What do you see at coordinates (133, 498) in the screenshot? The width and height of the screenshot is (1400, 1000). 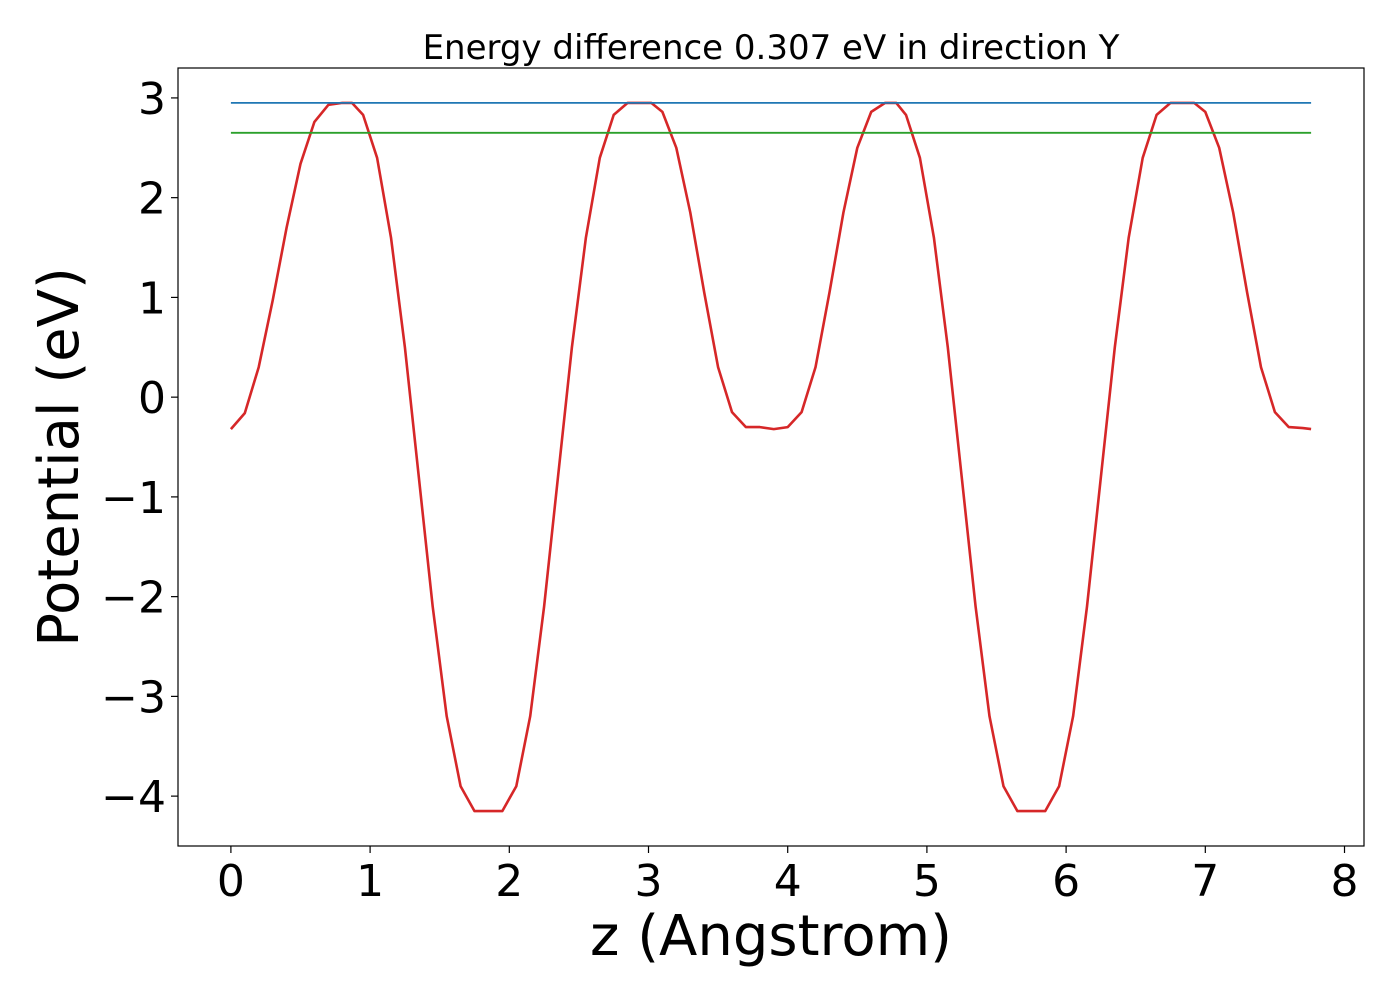 I see `y-tick-label: −1` at bounding box center [133, 498].